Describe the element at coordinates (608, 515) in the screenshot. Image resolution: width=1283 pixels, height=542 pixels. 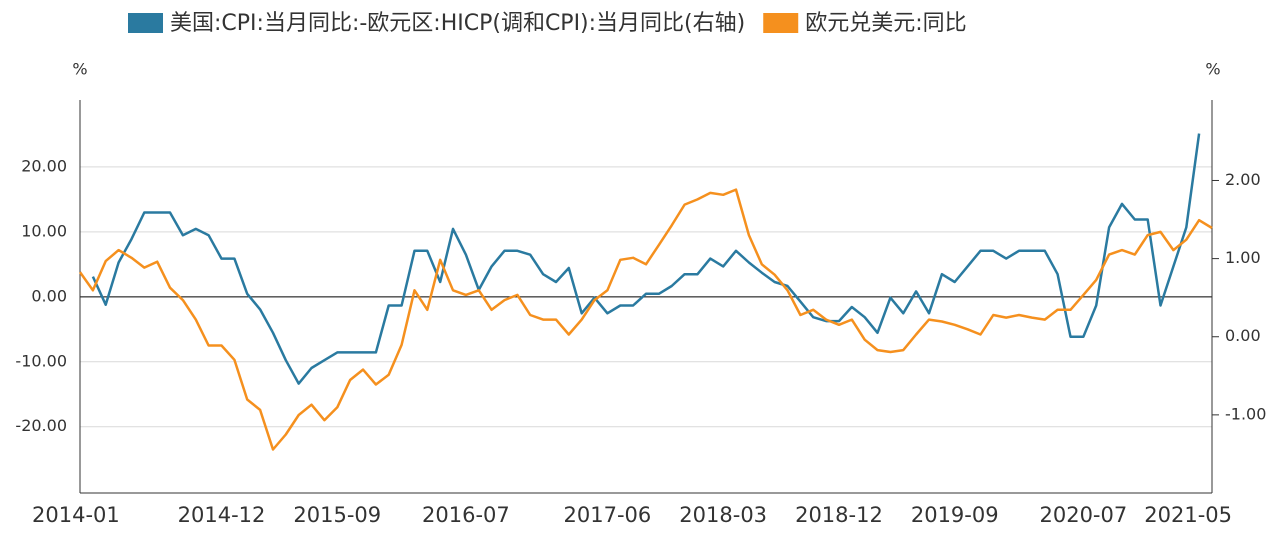
I see `x-tick-label: 2017-06` at that location.